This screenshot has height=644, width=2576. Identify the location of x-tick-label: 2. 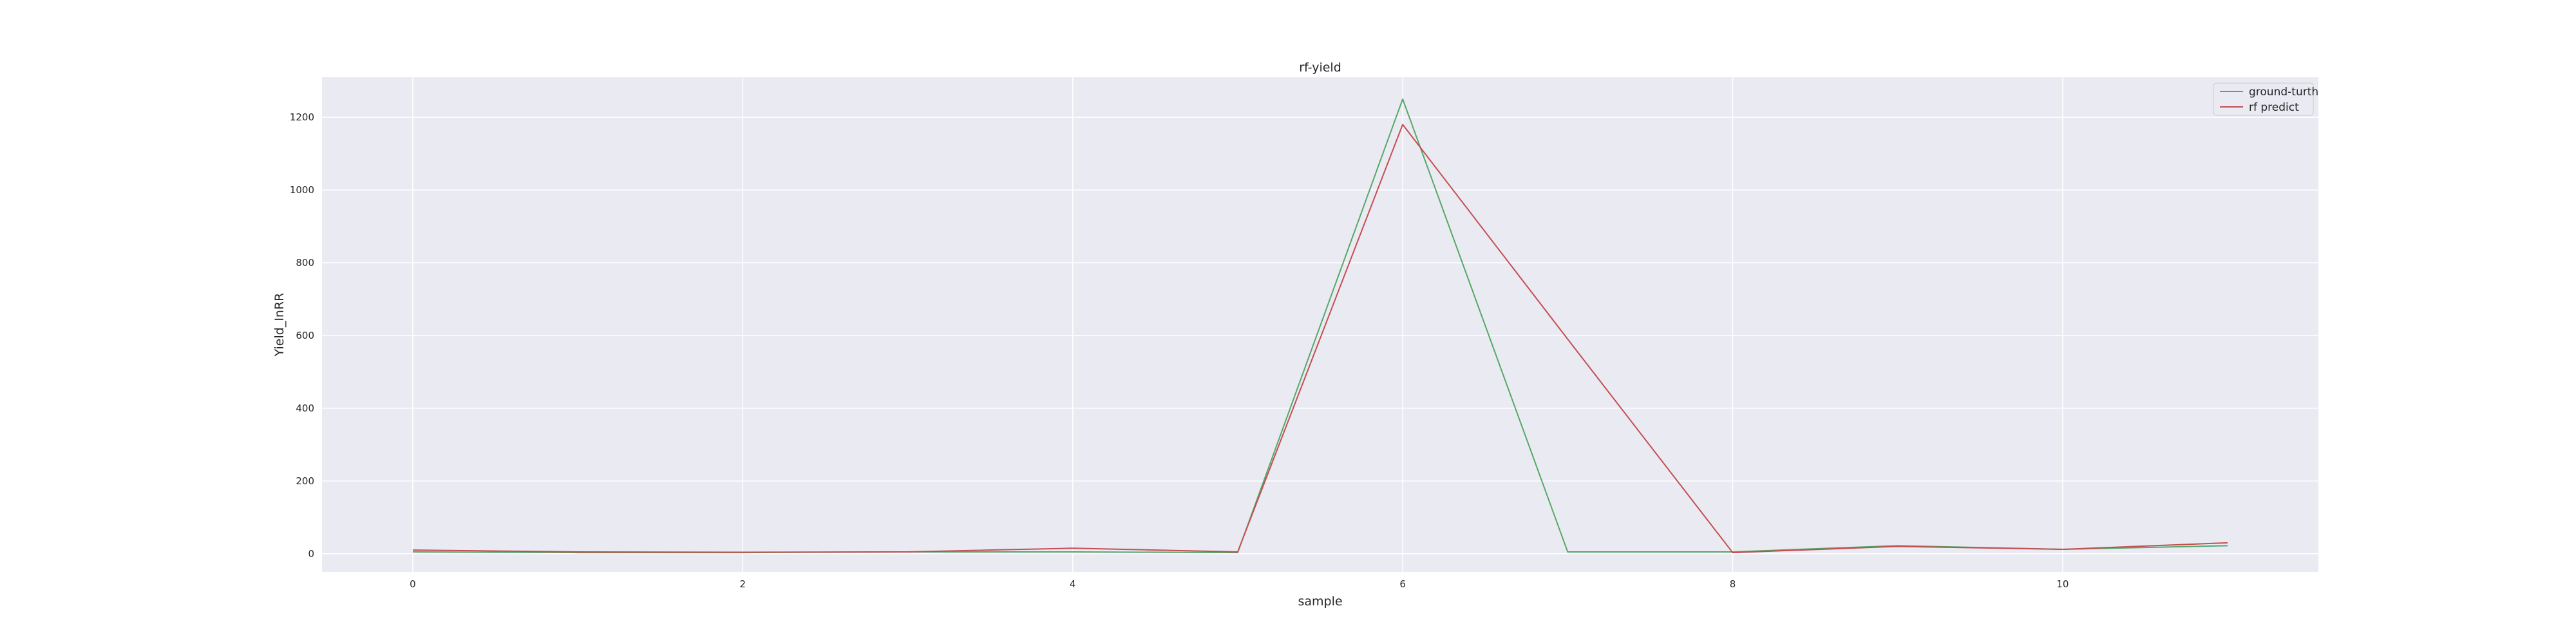
(743, 584).